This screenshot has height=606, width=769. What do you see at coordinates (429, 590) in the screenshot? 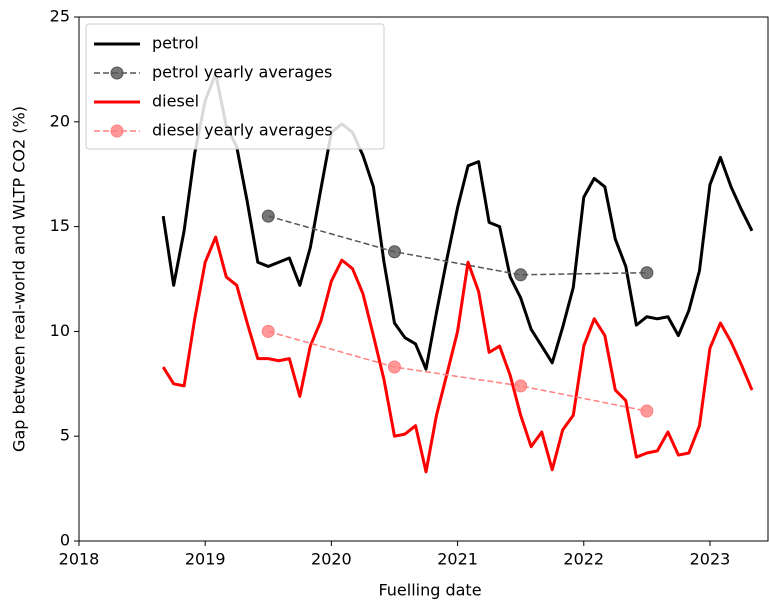
I see `x-axis-label: Fuelling date` at bounding box center [429, 590].